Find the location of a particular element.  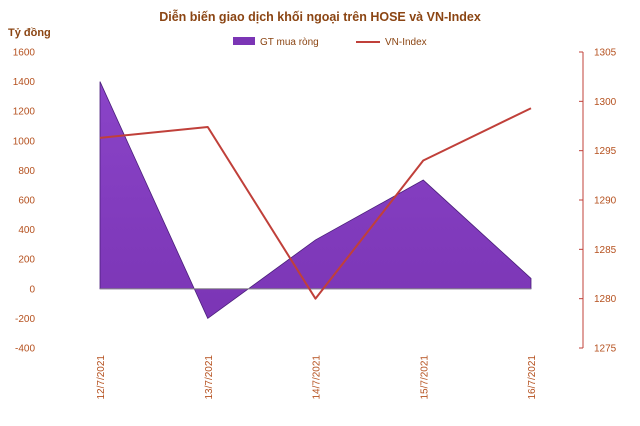

left-tick-label: -200 is located at coordinates (25, 319).